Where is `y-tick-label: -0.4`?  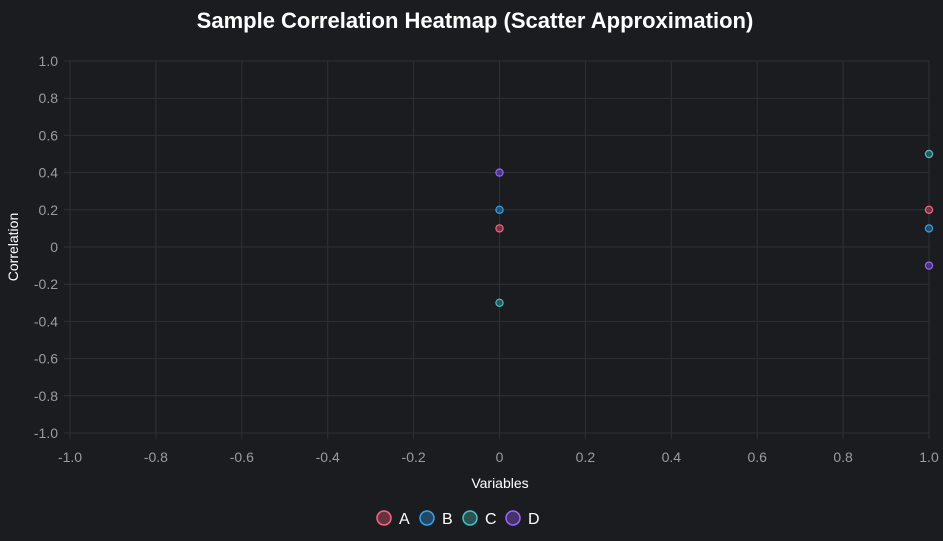 y-tick-label: -0.4 is located at coordinates (46, 321).